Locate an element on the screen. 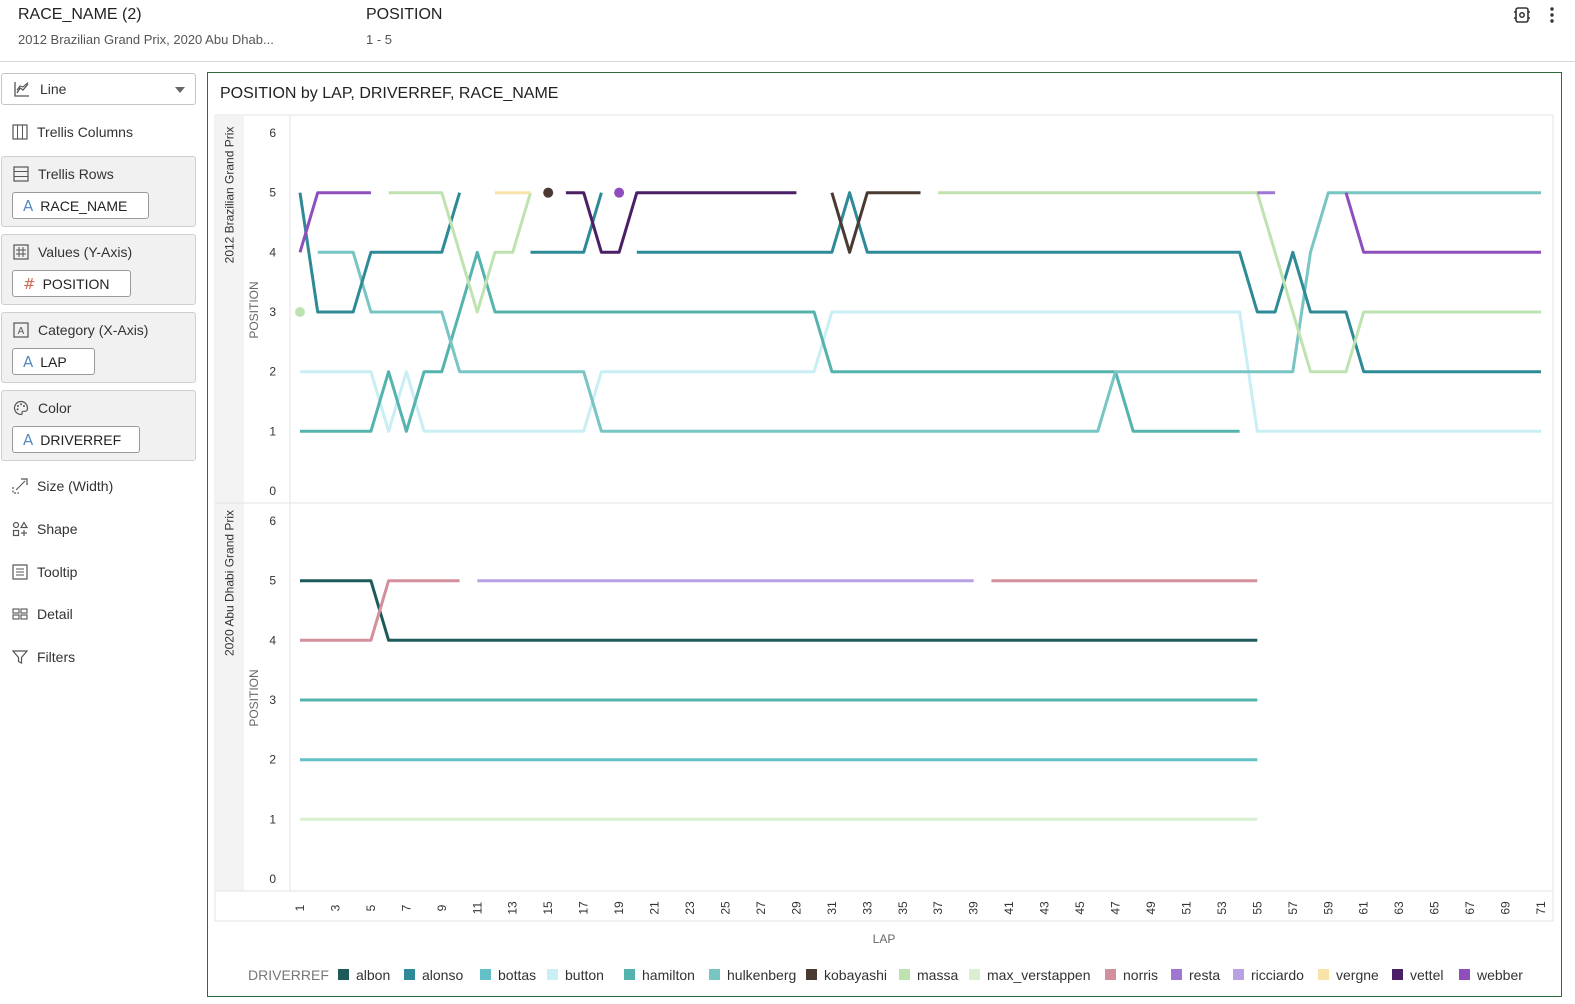  shape-dropzone: Shape is located at coordinates (44, 529).